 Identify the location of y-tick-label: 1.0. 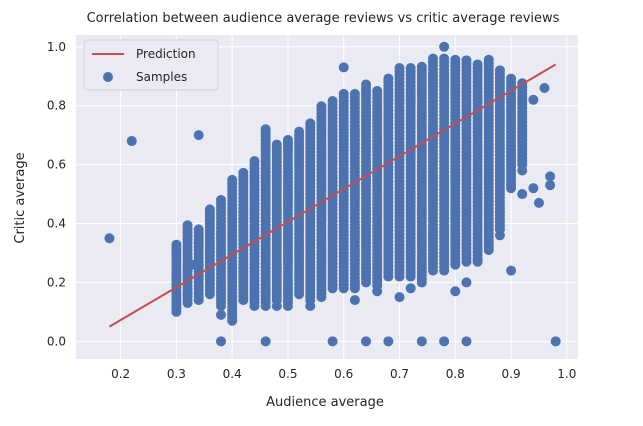
(56, 47).